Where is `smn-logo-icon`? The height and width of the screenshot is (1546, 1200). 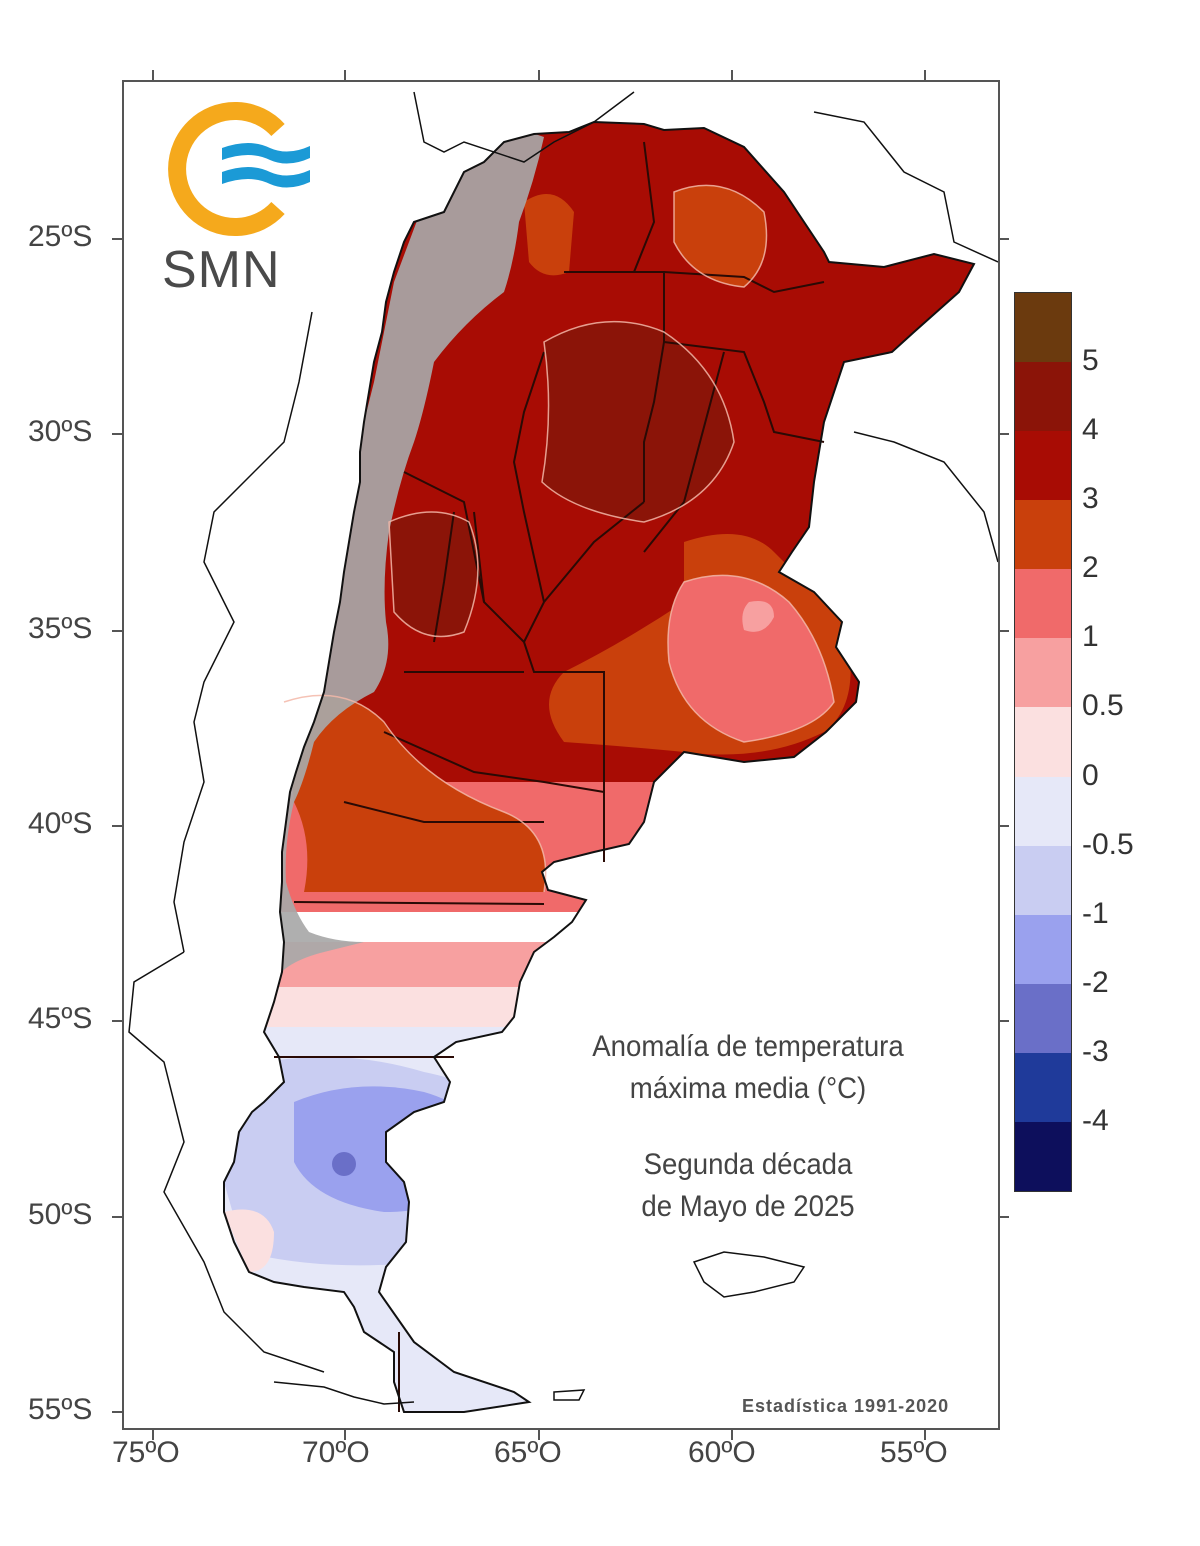
smn-logo-icon is located at coordinates (239, 169).